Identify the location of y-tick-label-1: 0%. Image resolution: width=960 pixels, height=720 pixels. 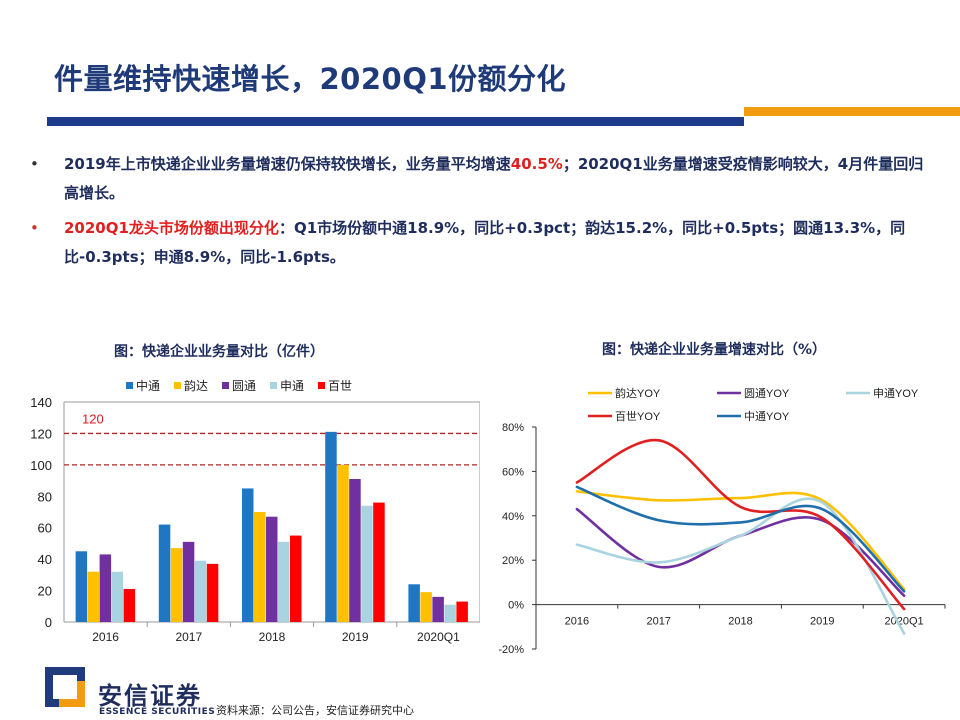
(516, 606).